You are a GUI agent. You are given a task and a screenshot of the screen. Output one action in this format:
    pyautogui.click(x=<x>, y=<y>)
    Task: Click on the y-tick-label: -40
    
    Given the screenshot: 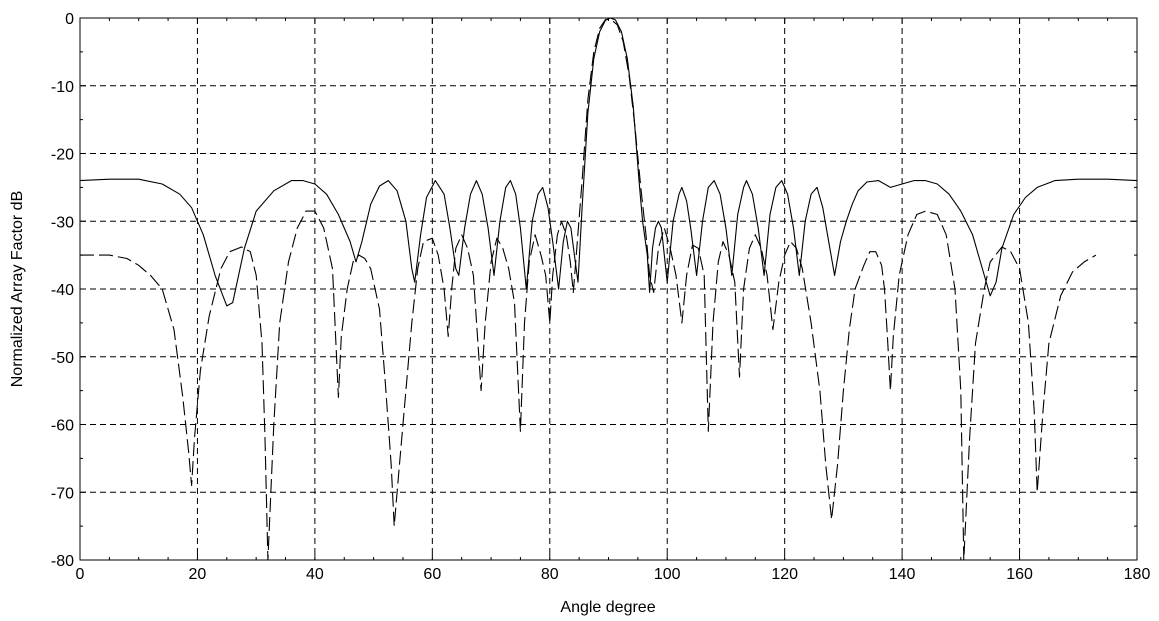 What is the action you would take?
    pyautogui.click(x=62, y=290)
    